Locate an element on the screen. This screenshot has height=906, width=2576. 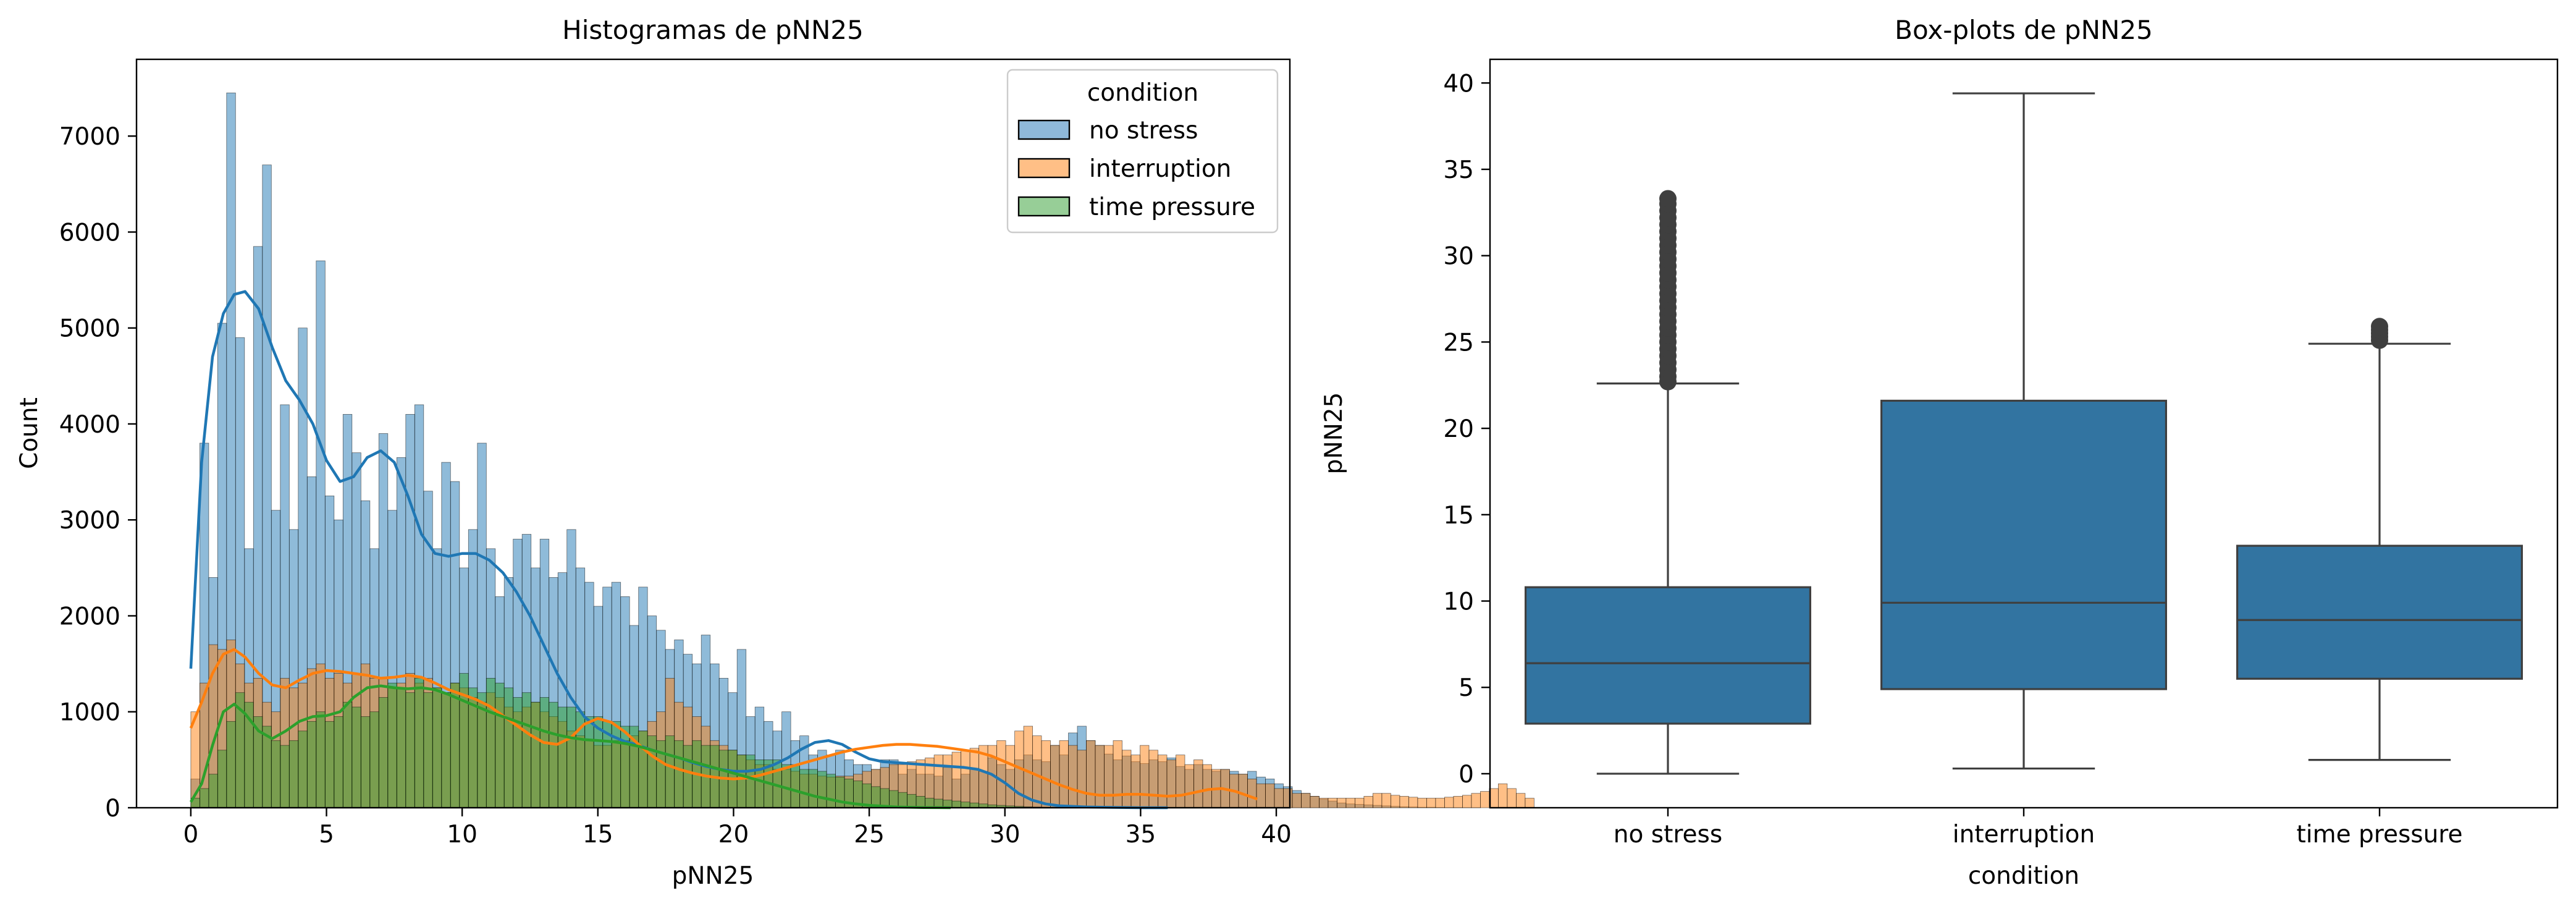
y-tick-label: 25 is located at coordinates (1458, 343).